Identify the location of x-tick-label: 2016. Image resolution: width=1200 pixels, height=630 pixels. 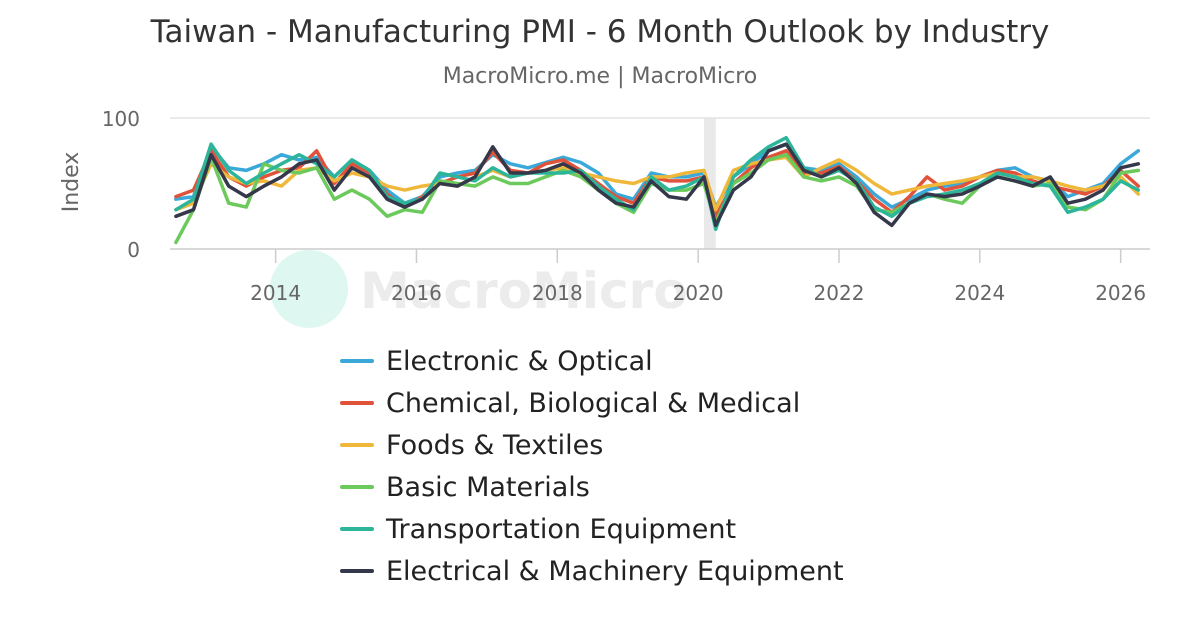
(416, 293).